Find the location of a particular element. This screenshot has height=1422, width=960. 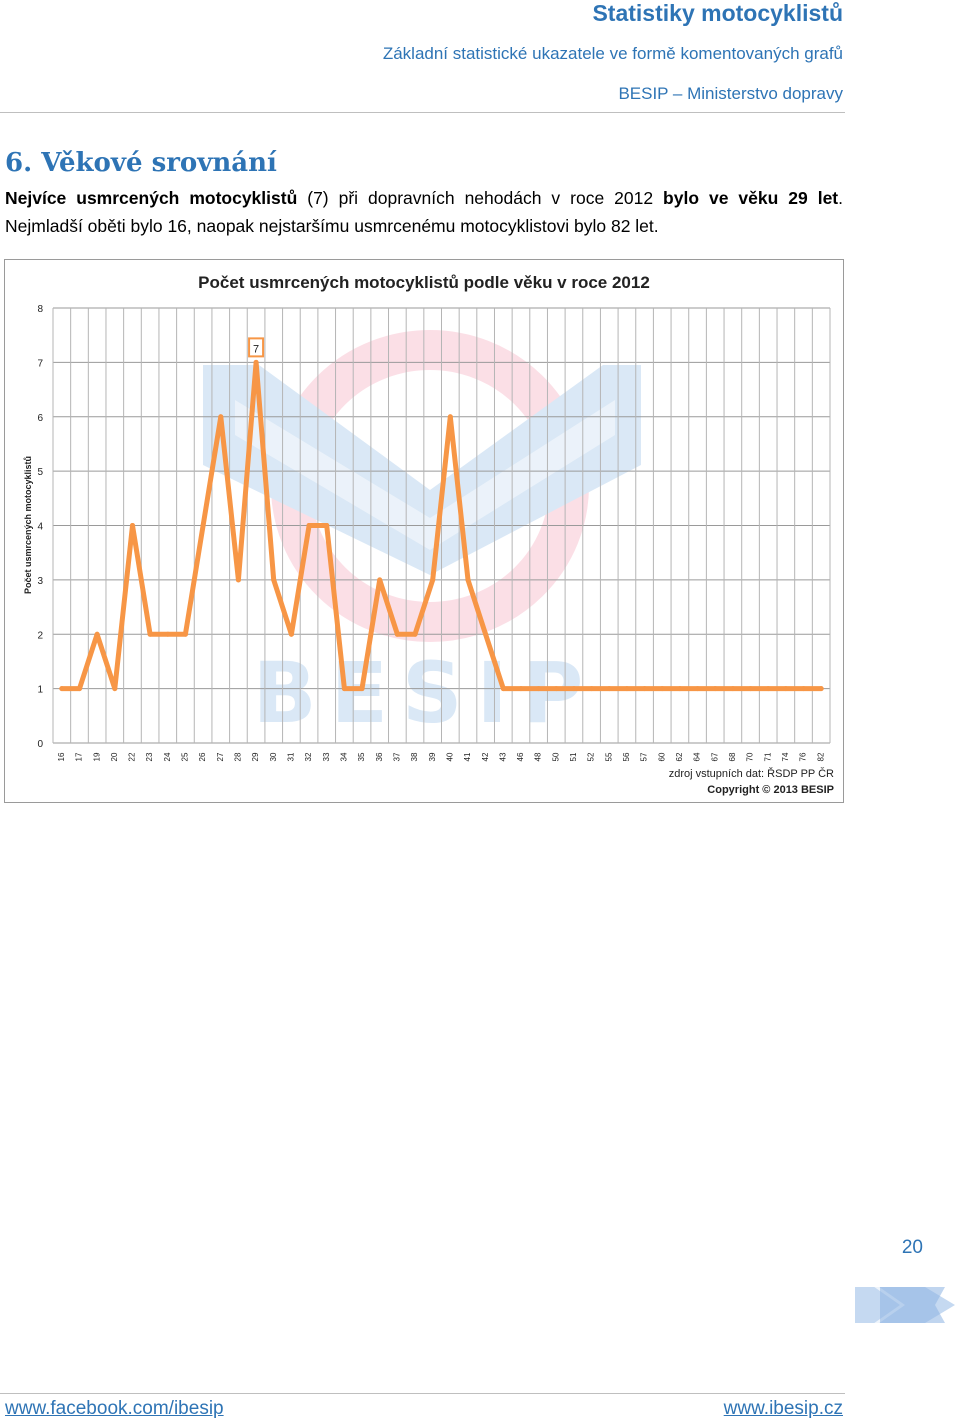

x-tick-label: 28 is located at coordinates (238, 756).